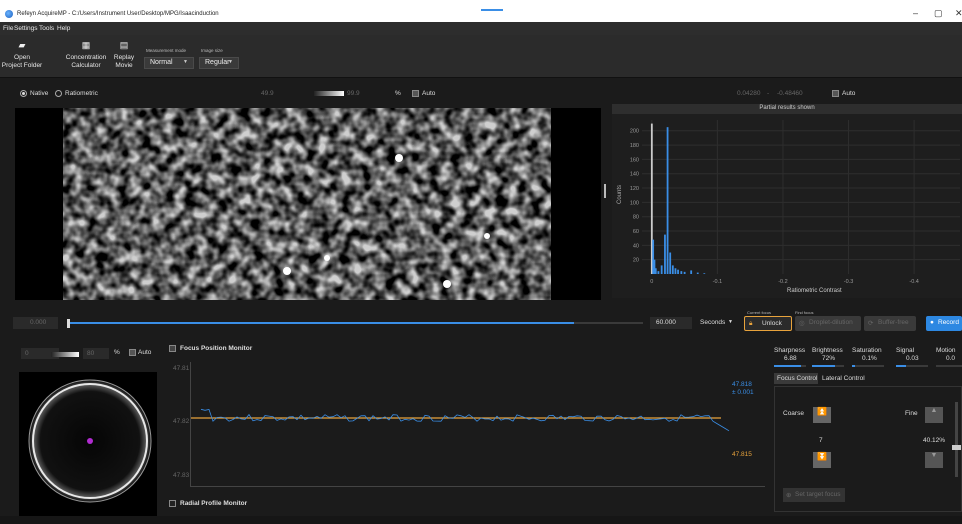 This screenshot has width=962, height=524. What do you see at coordinates (913, 282) in the screenshot?
I see `x-tick-label: -0.4` at bounding box center [913, 282].